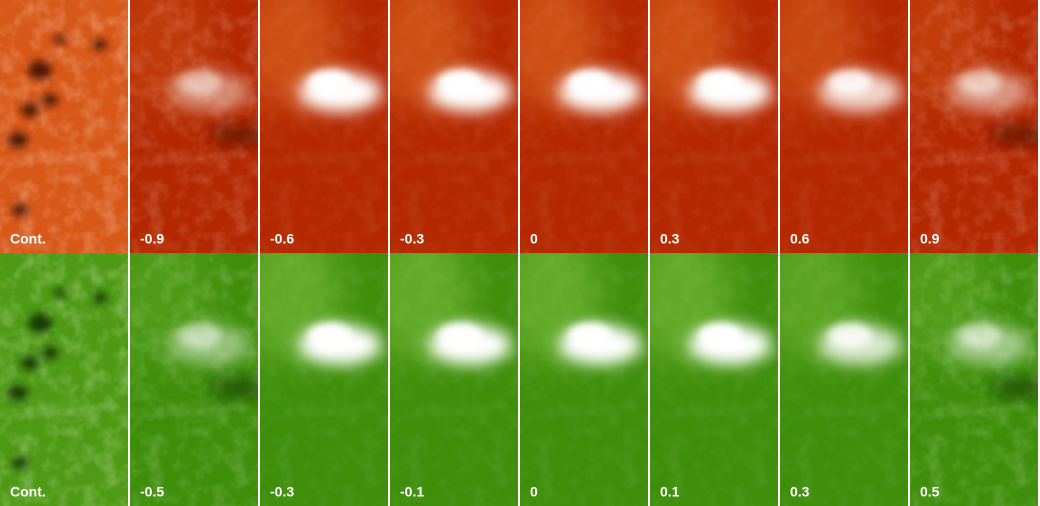  I want to click on panel-label: 0.9, so click(930, 239).